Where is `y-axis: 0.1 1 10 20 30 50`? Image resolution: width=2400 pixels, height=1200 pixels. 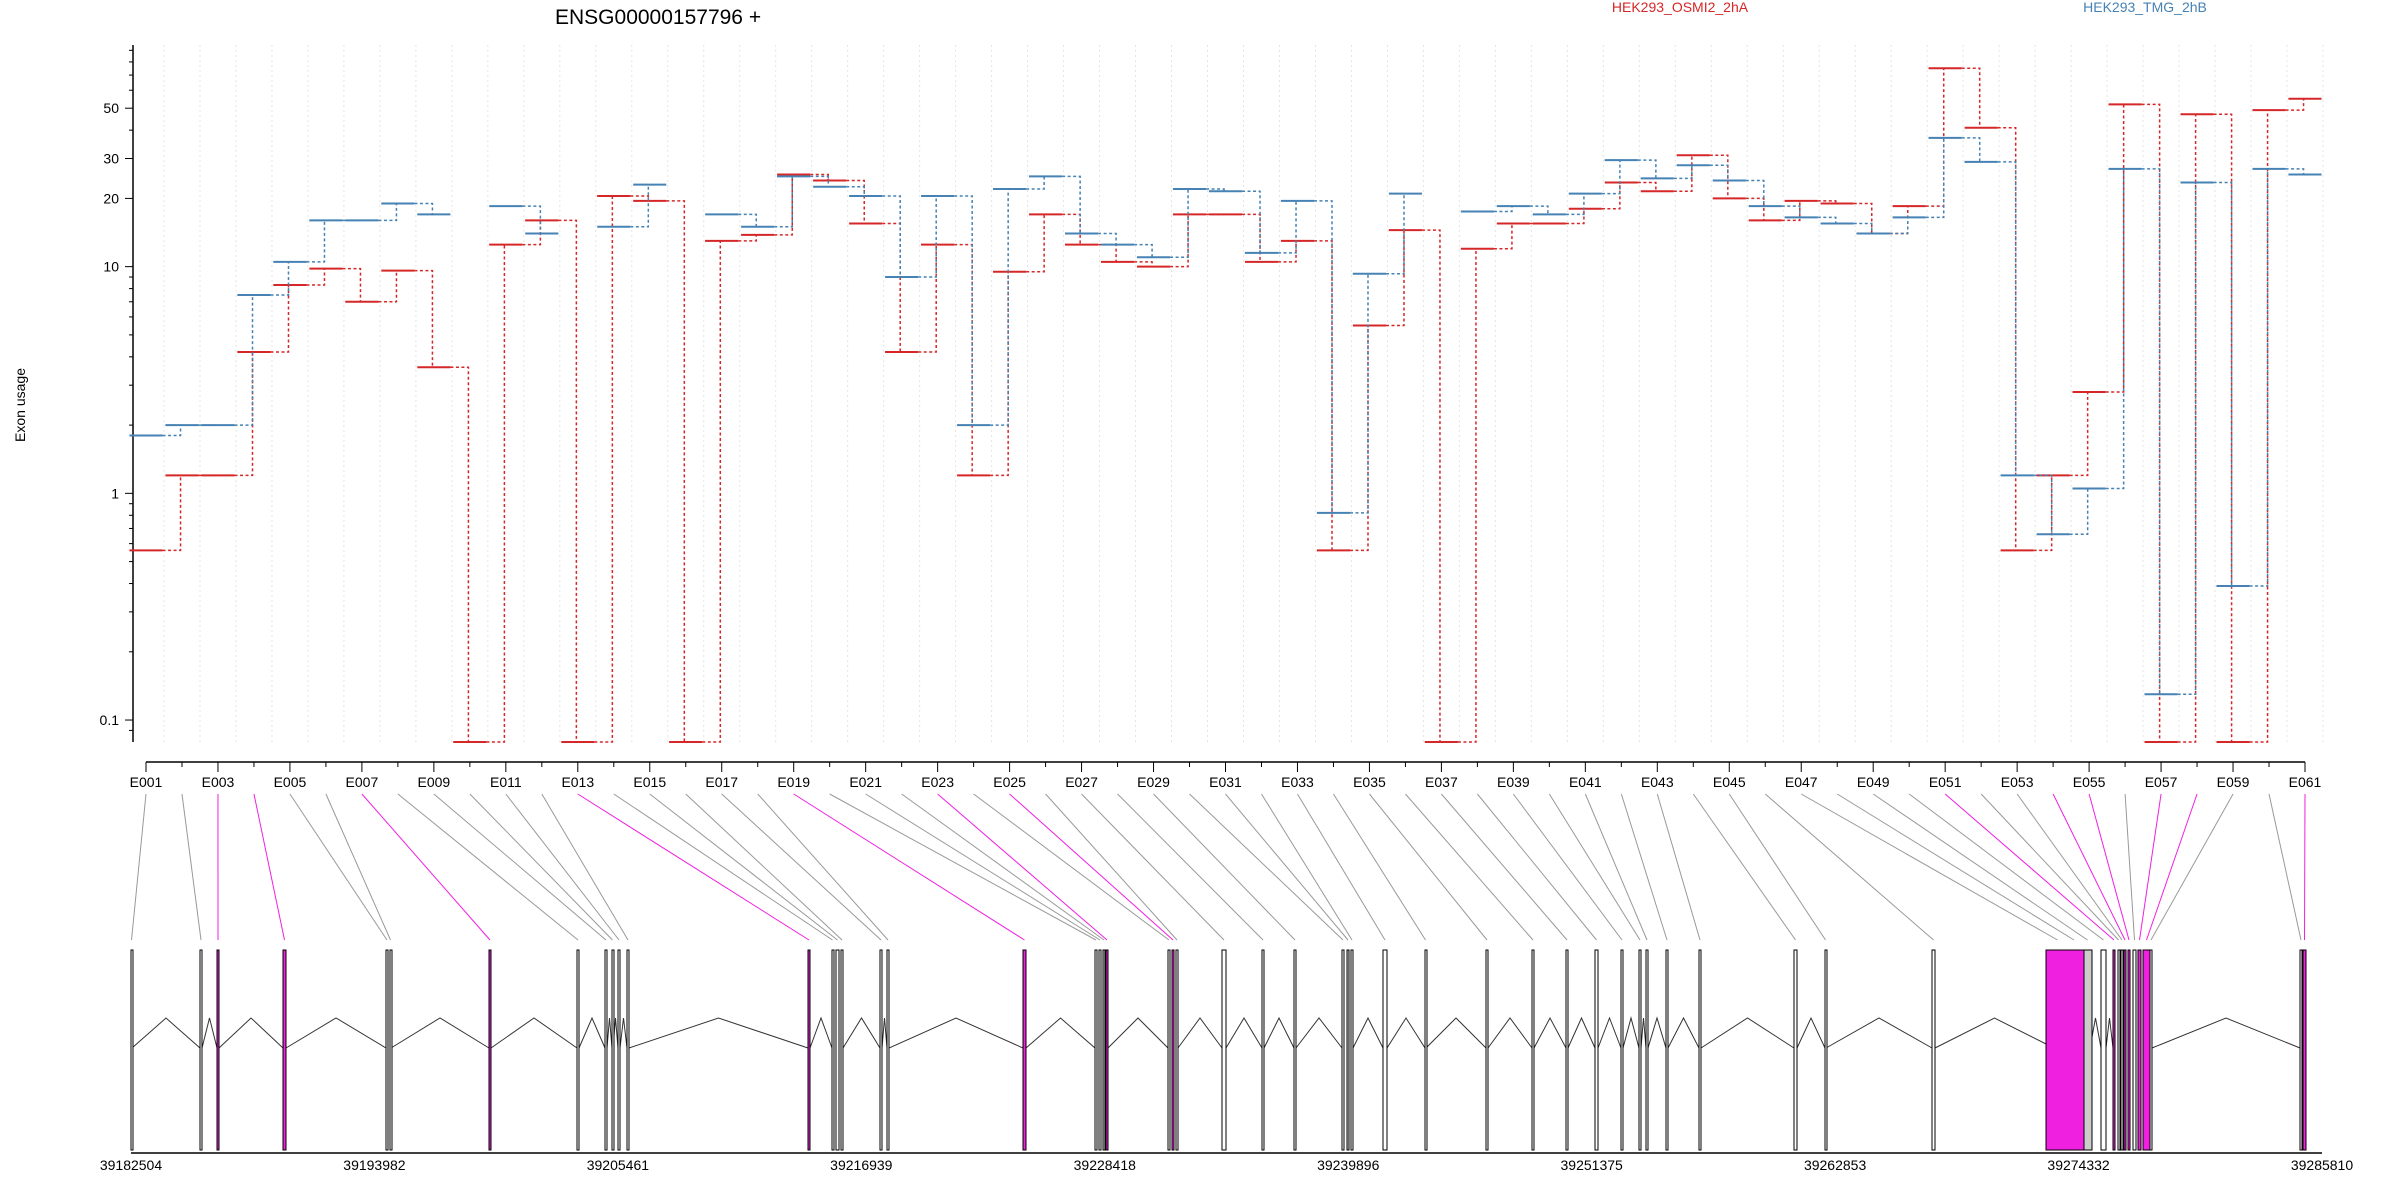 y-axis: 0.1 1 10 20 30 50 is located at coordinates (117, 393).